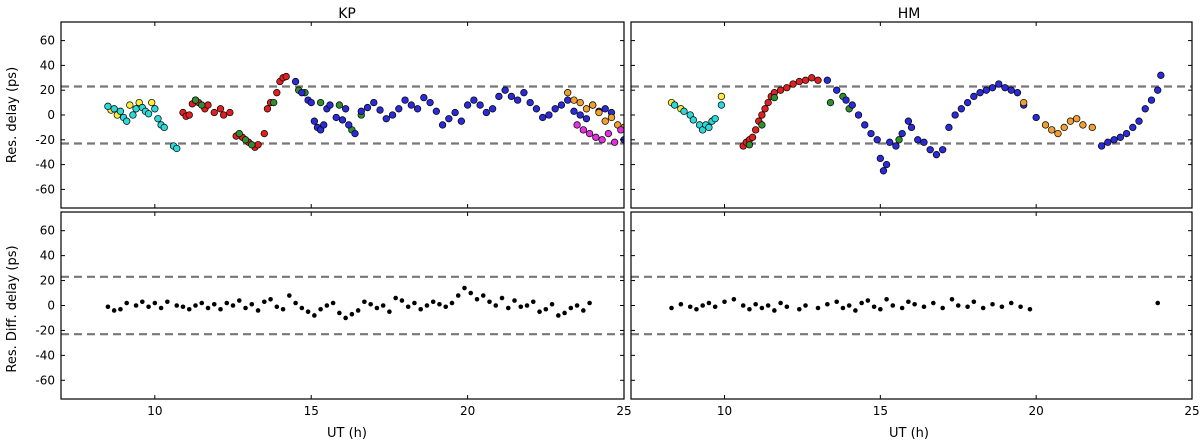  I want to click on x-tick-label: 15, so click(311, 411).